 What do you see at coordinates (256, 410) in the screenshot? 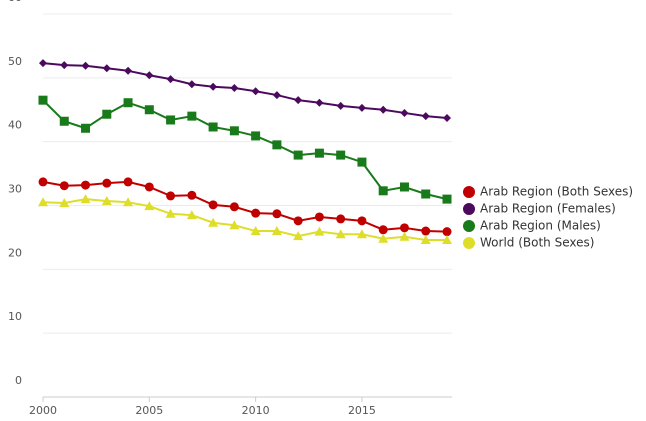
I see `x-tick-label: 2010` at bounding box center [256, 410].